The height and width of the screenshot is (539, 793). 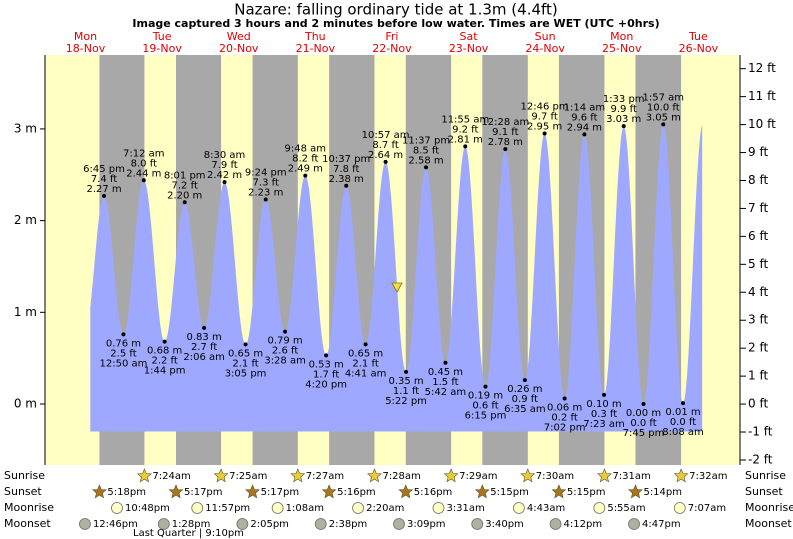 What do you see at coordinates (758, 236) in the screenshot?
I see `y2-tick-label: 6 ft` at bounding box center [758, 236].